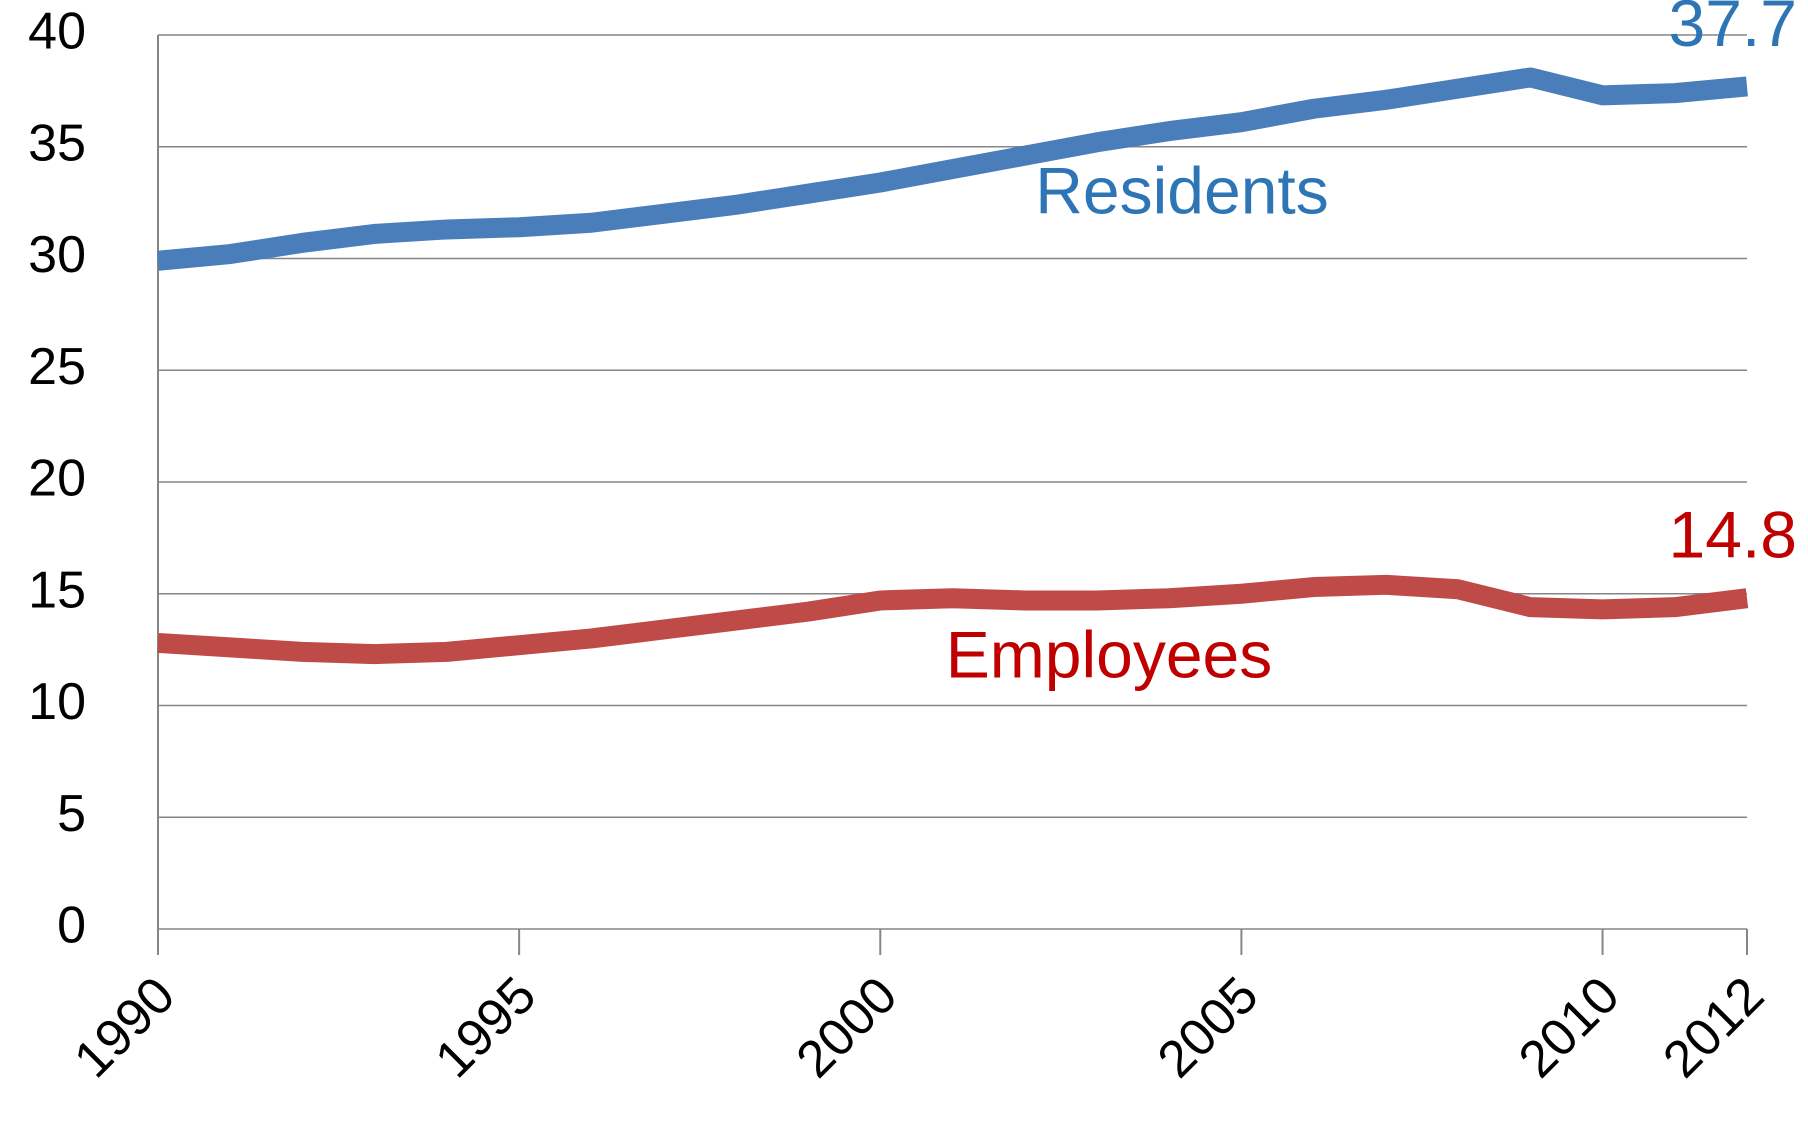  Describe the element at coordinates (57, 479) in the screenshot. I see `y-tick-label: 20` at that location.